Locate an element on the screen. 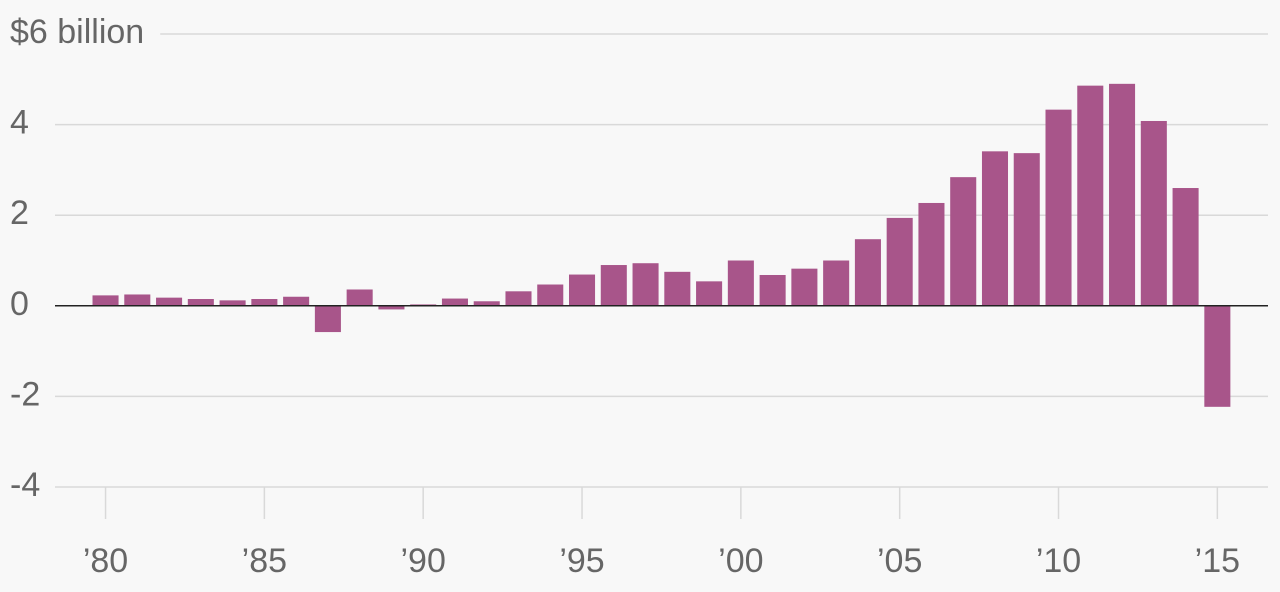  y-tick-label: 4 is located at coordinates (19, 123).